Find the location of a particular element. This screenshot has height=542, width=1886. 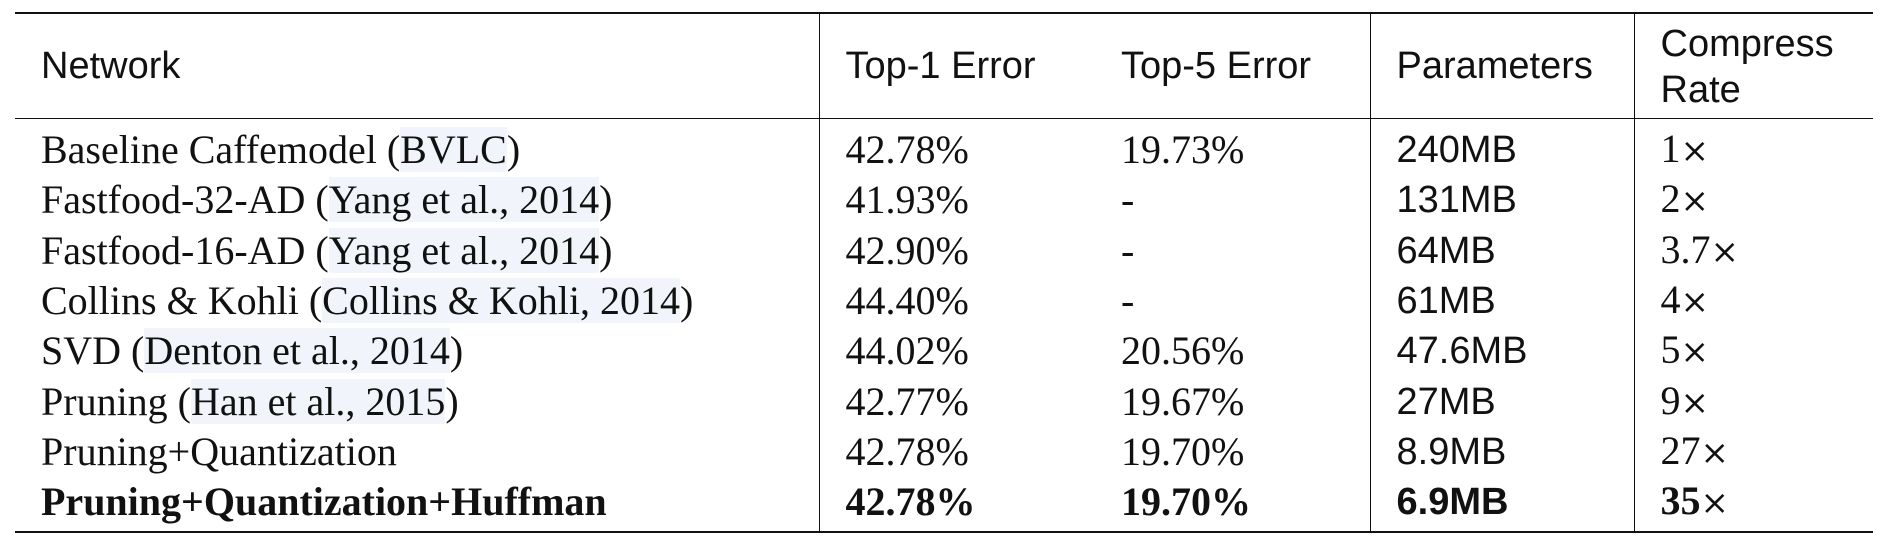

cell-top5-error: 20.56% is located at coordinates (1183, 351).